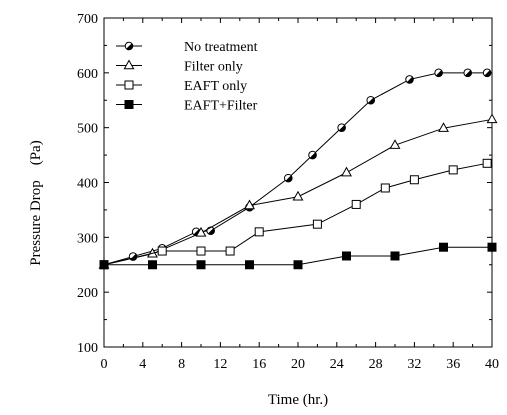 The width and height of the screenshot is (507, 415). What do you see at coordinates (104, 364) in the screenshot?
I see `x-tick-label: 0` at bounding box center [104, 364].